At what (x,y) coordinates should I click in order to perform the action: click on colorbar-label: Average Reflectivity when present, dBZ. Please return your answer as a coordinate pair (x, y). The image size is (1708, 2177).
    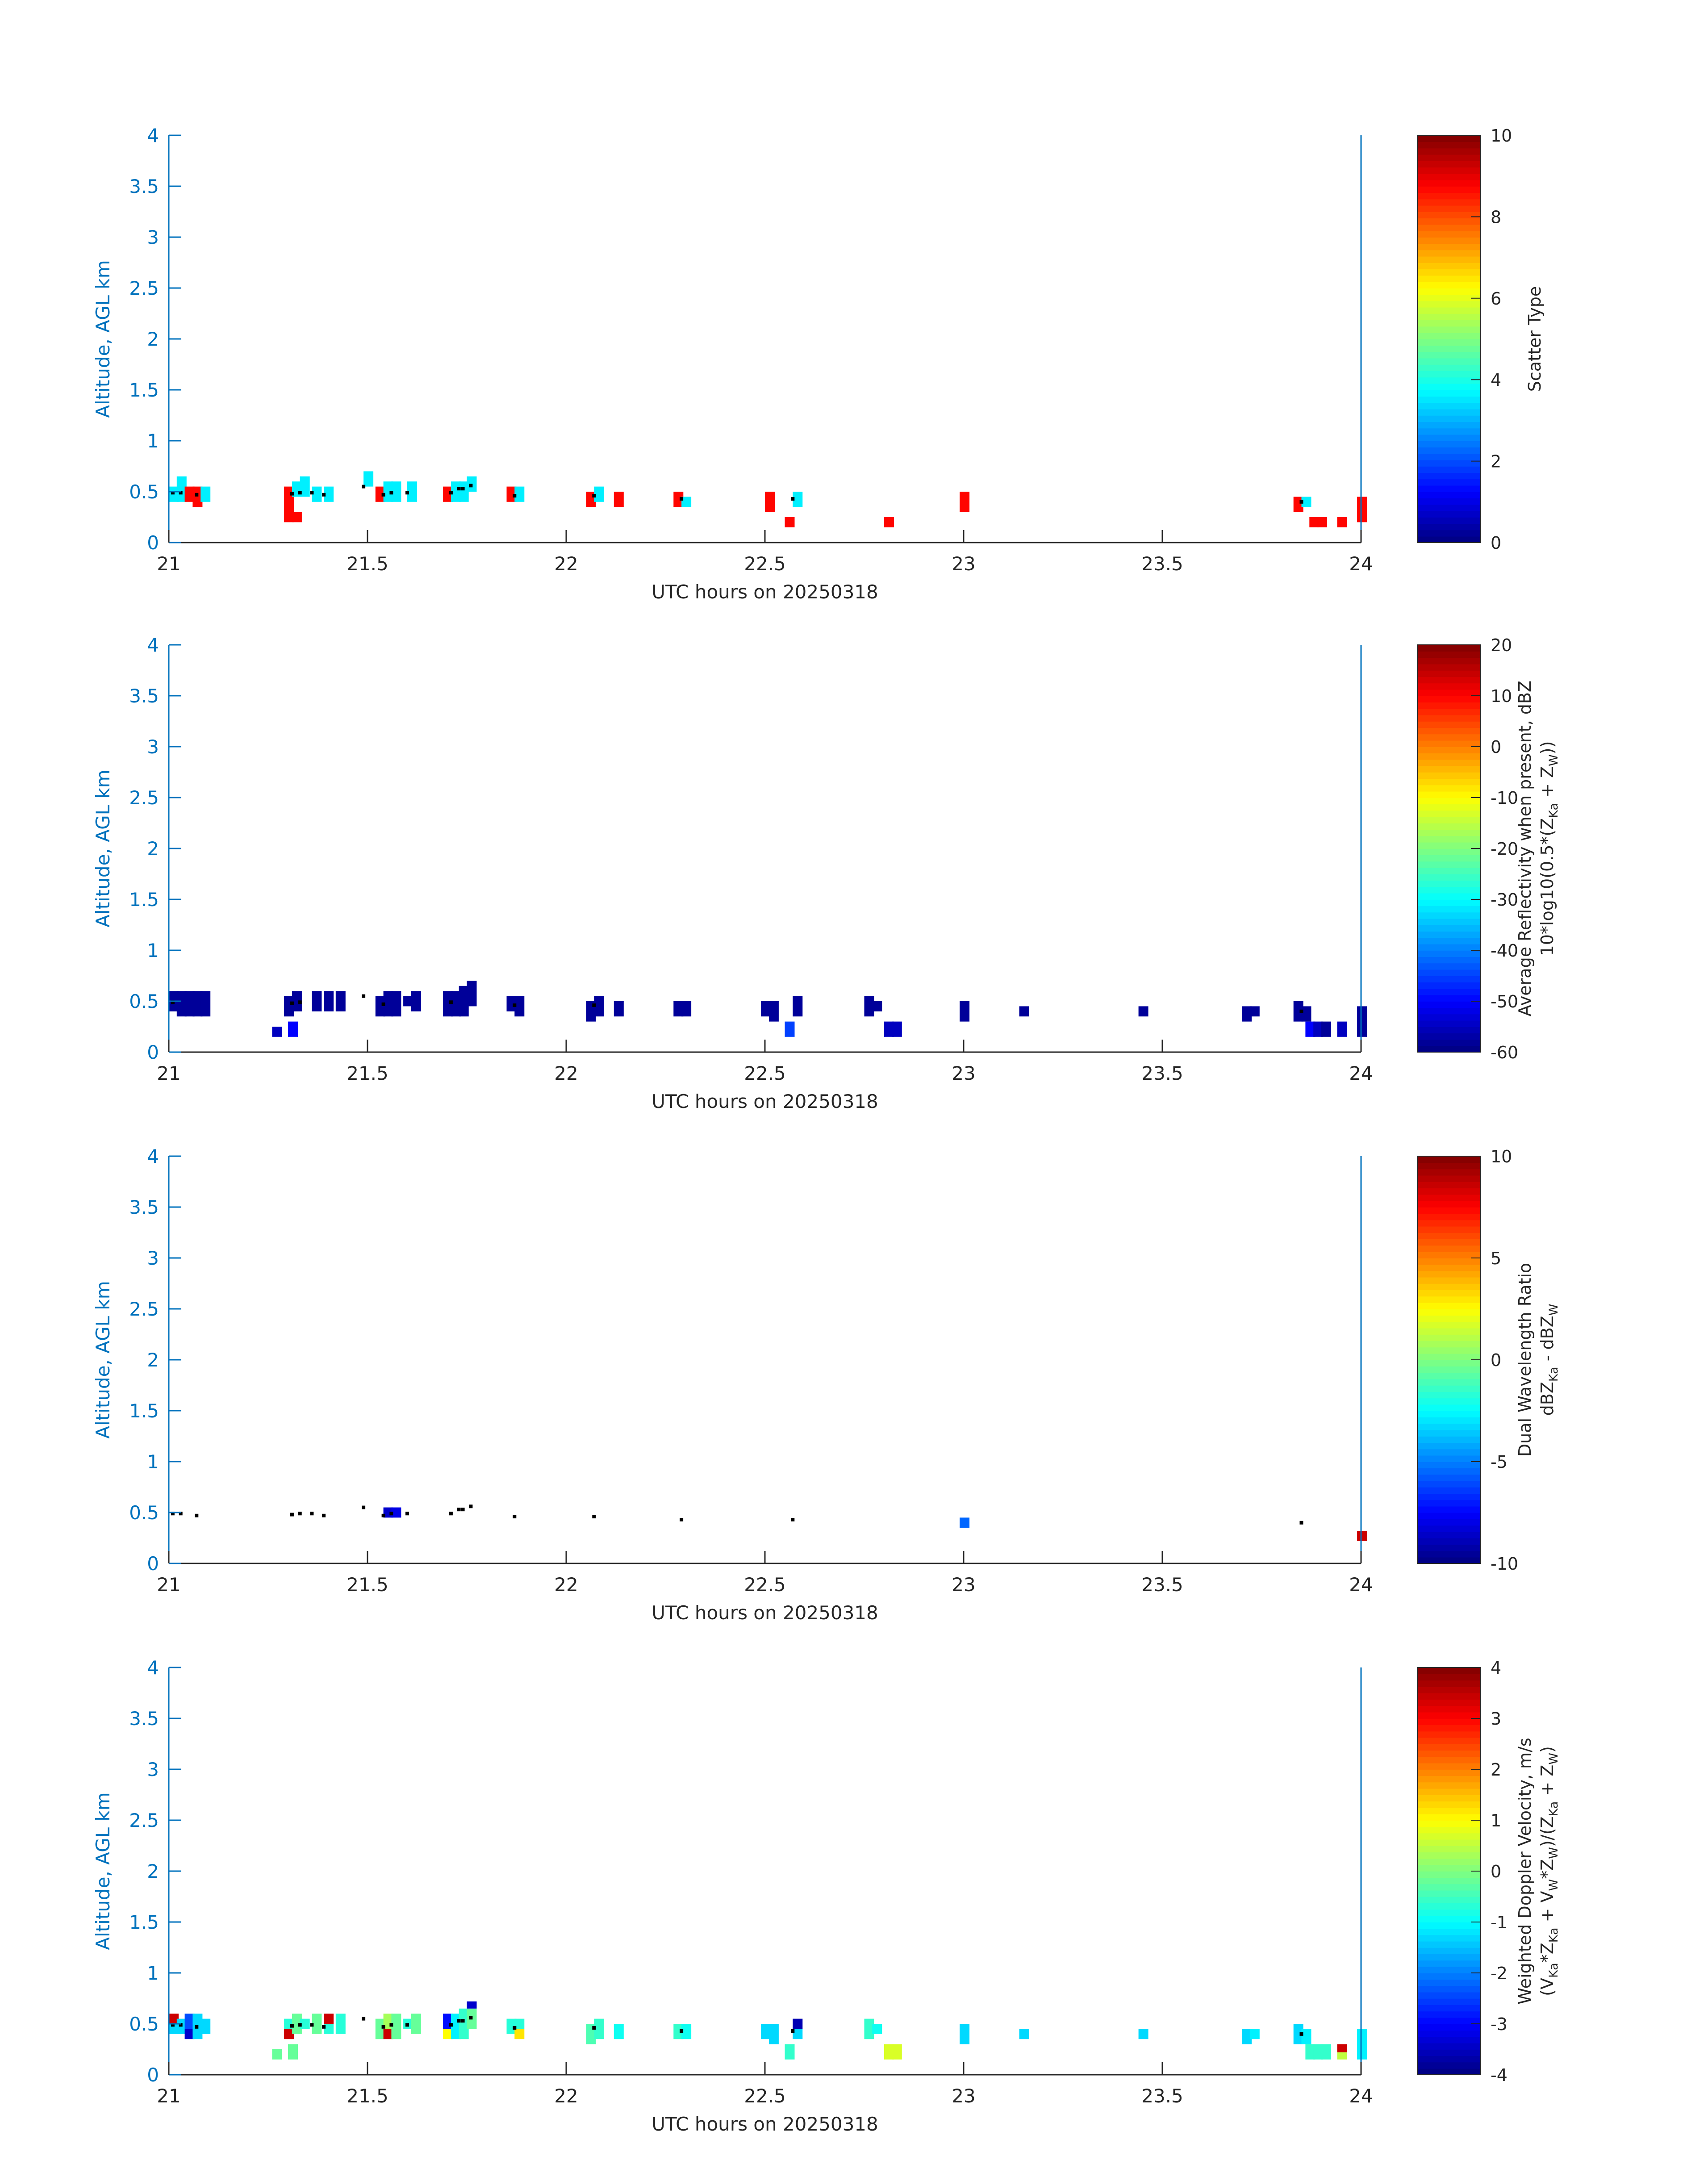
    Looking at the image, I should click on (1525, 848).